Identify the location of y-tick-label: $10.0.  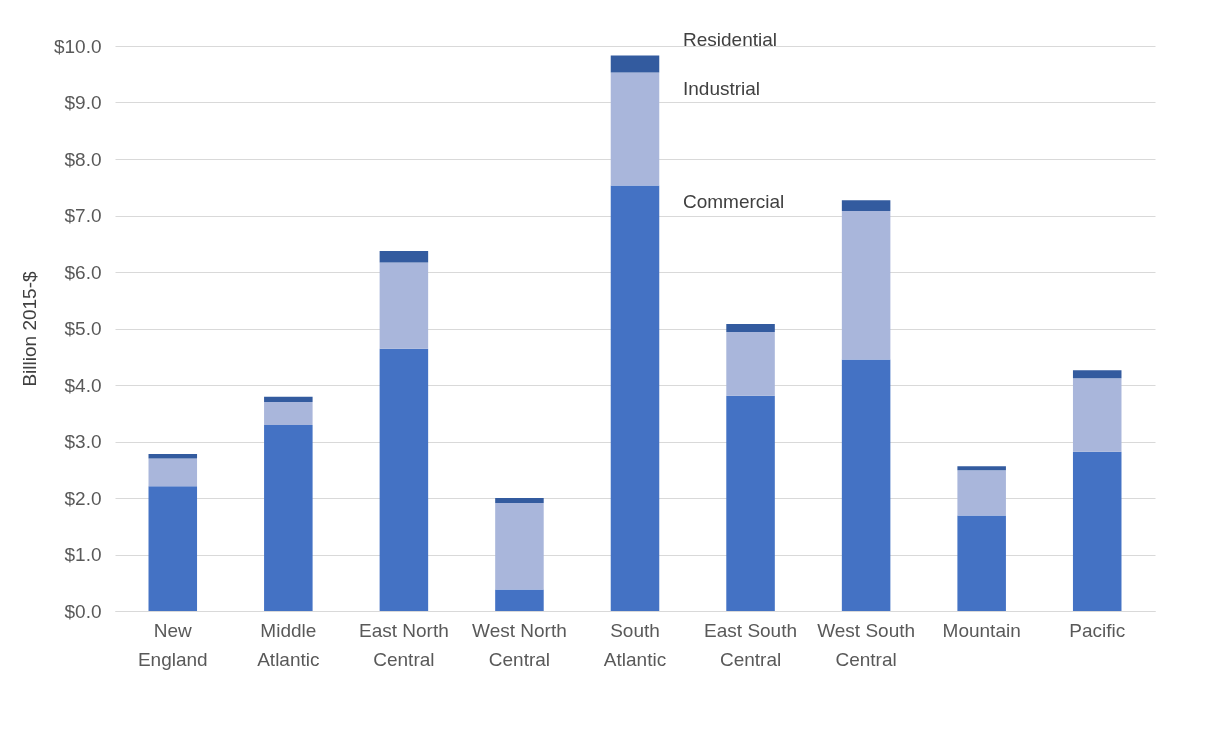
(77, 46).